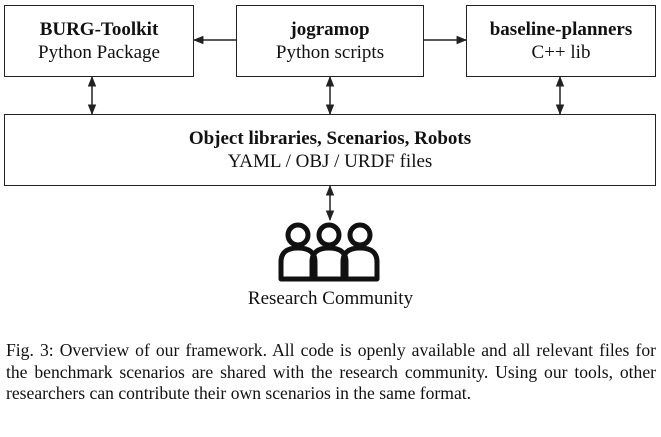 This screenshot has height=437, width=661. Describe the element at coordinates (330, 41) in the screenshot. I see `jogramop-box: jogramop Python scripts` at that location.